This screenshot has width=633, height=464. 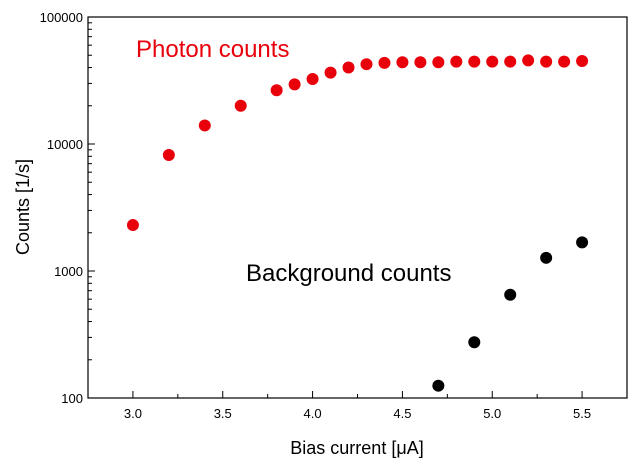 I want to click on x-tick-labels: 3.0 3.5 4.0 4.5 5.0 5.5, so click(x=357, y=413).